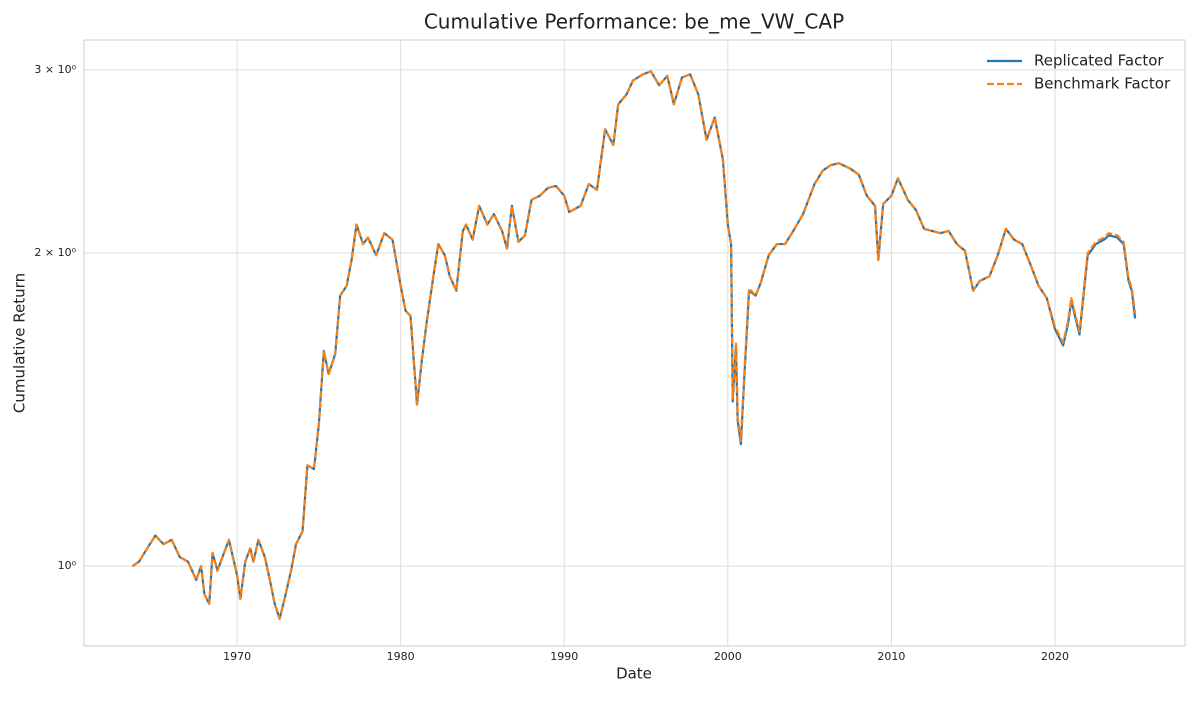  Describe the element at coordinates (20, 343) in the screenshot. I see `y-axis-label: Cumulative Return` at that location.